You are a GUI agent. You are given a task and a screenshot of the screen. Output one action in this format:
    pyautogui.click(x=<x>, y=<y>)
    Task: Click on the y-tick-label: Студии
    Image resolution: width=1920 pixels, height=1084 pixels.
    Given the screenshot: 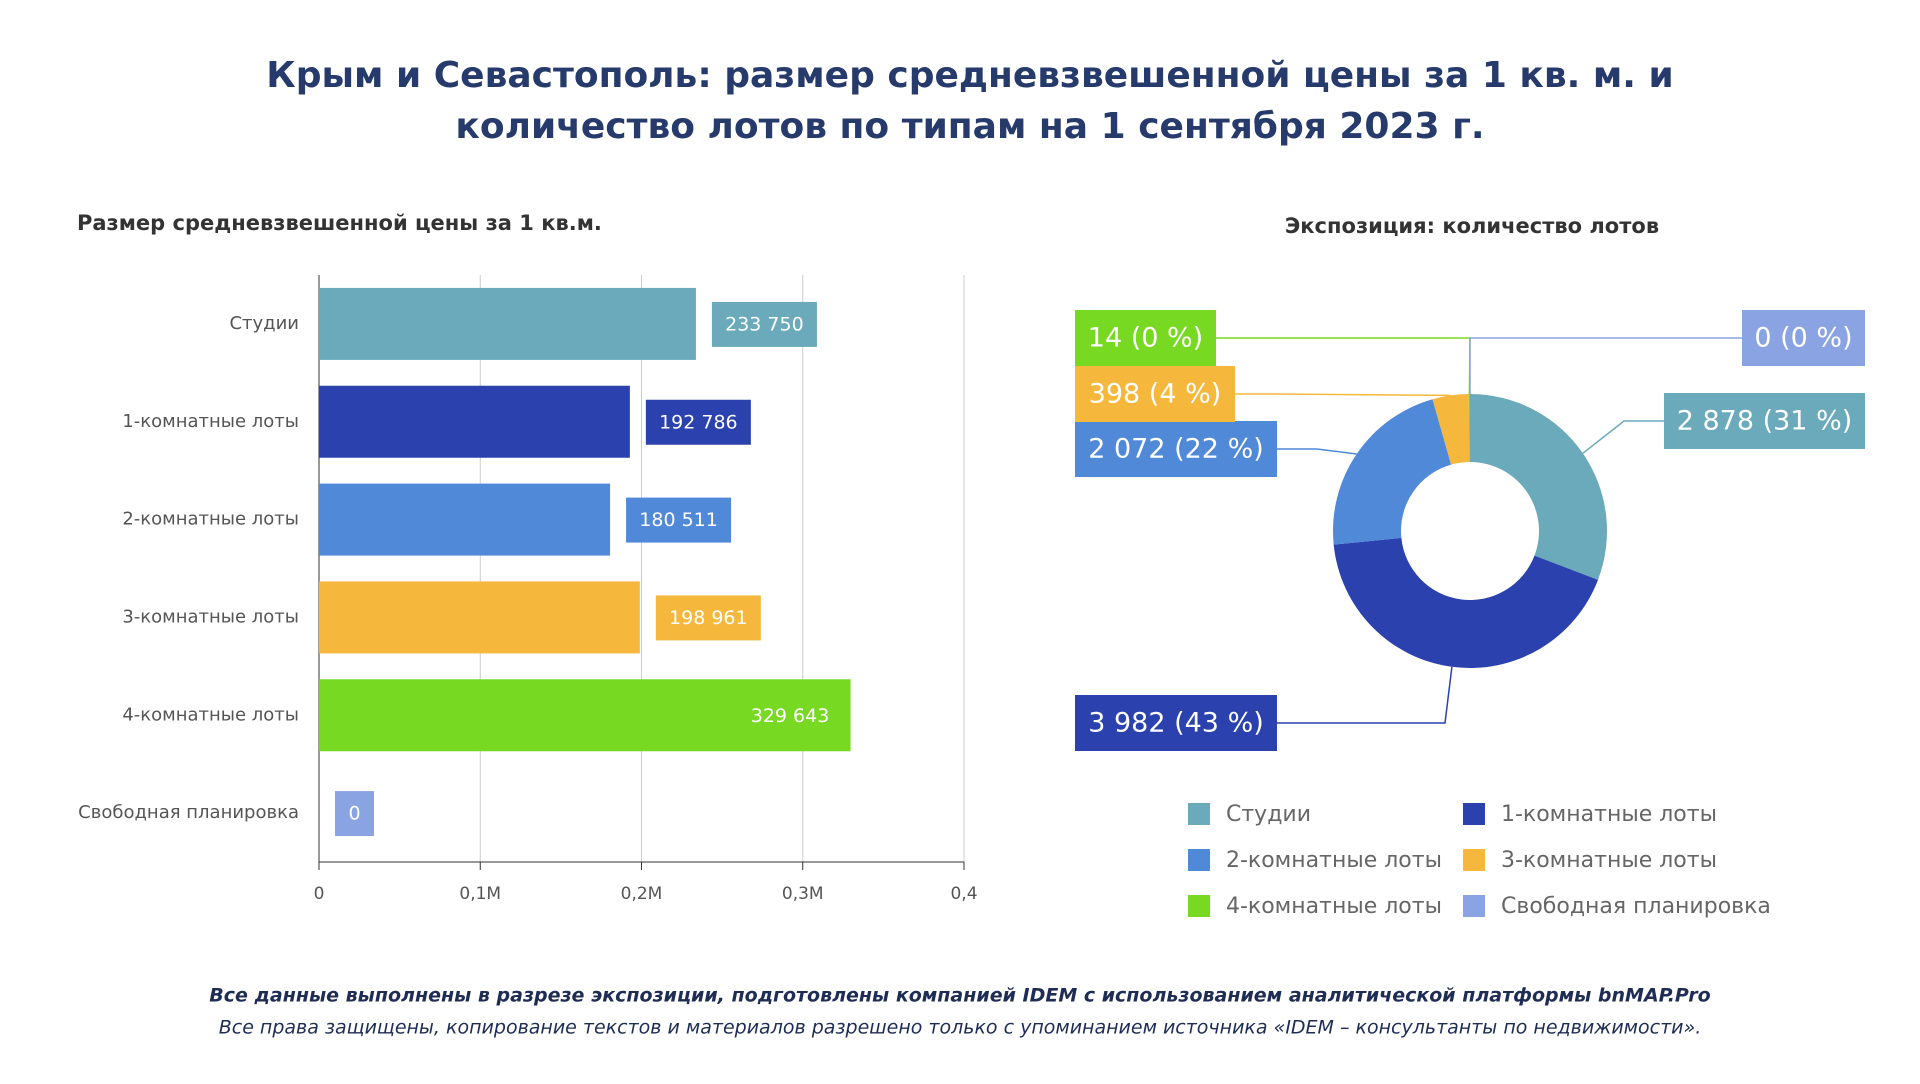 What is the action you would take?
    pyautogui.click(x=264, y=323)
    